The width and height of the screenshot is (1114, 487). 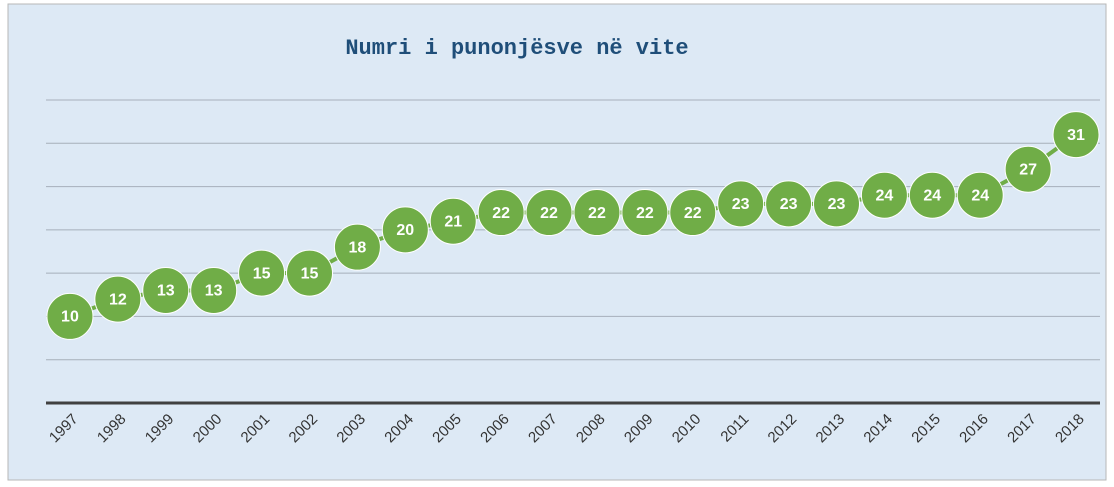 I want to click on data-label: 31, so click(x=1076, y=135).